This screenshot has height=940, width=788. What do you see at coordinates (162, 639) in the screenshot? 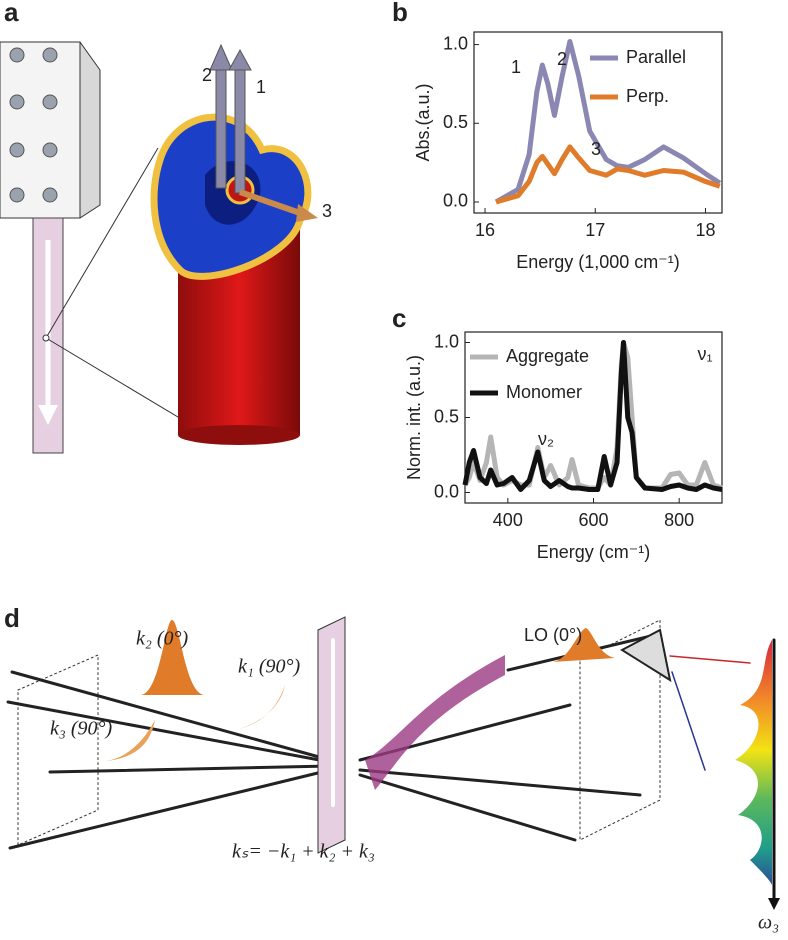
I see `beam-label: k₂ (0°)` at bounding box center [162, 639].